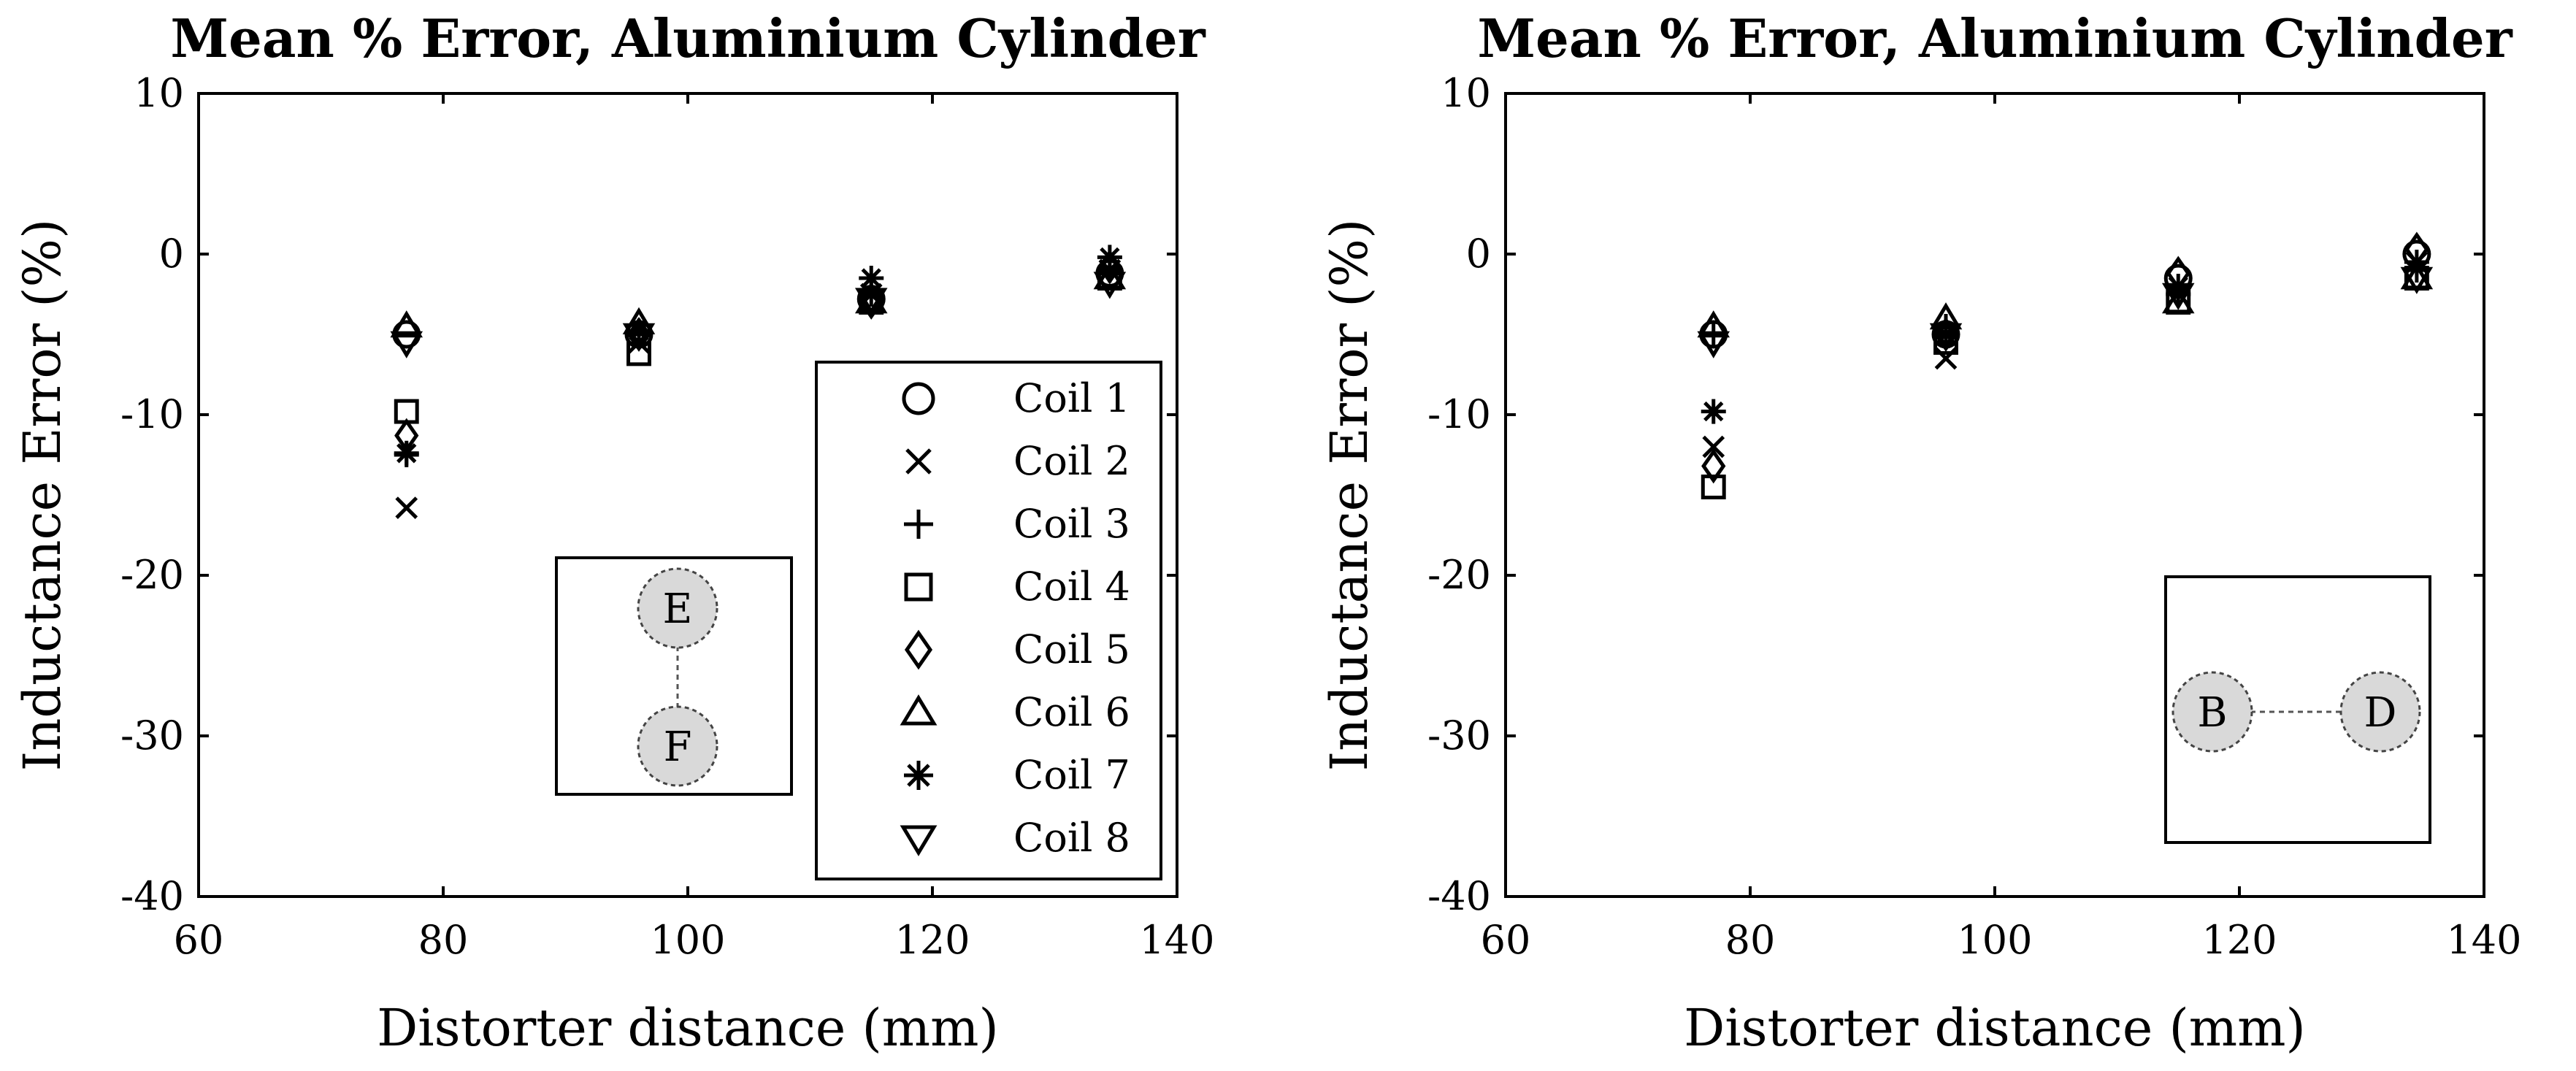 Image resolution: width=2576 pixels, height=1071 pixels. I want to click on coil-node-f, so click(677, 746).